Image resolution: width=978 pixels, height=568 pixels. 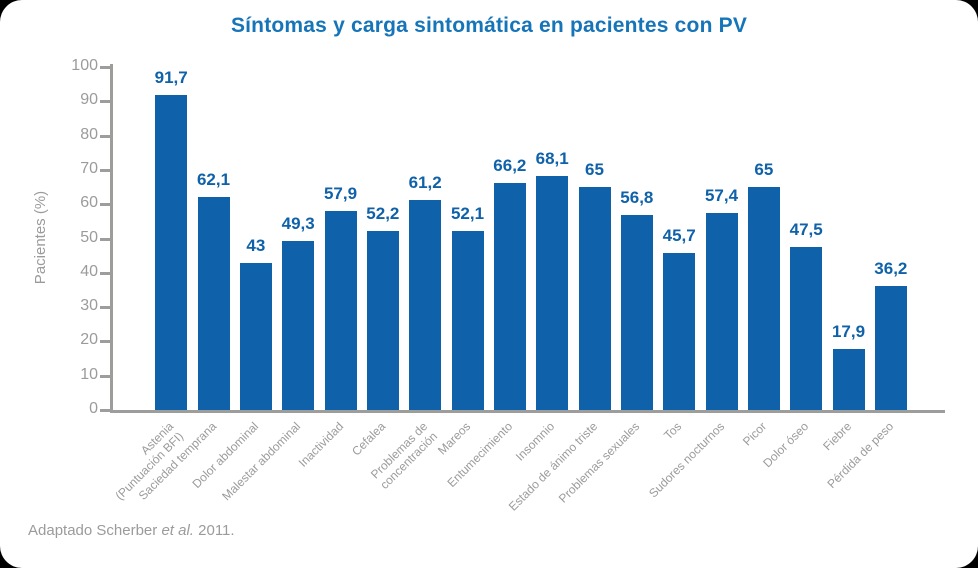 What do you see at coordinates (848, 331) in the screenshot?
I see `bar-value-label: 17,9` at bounding box center [848, 331].